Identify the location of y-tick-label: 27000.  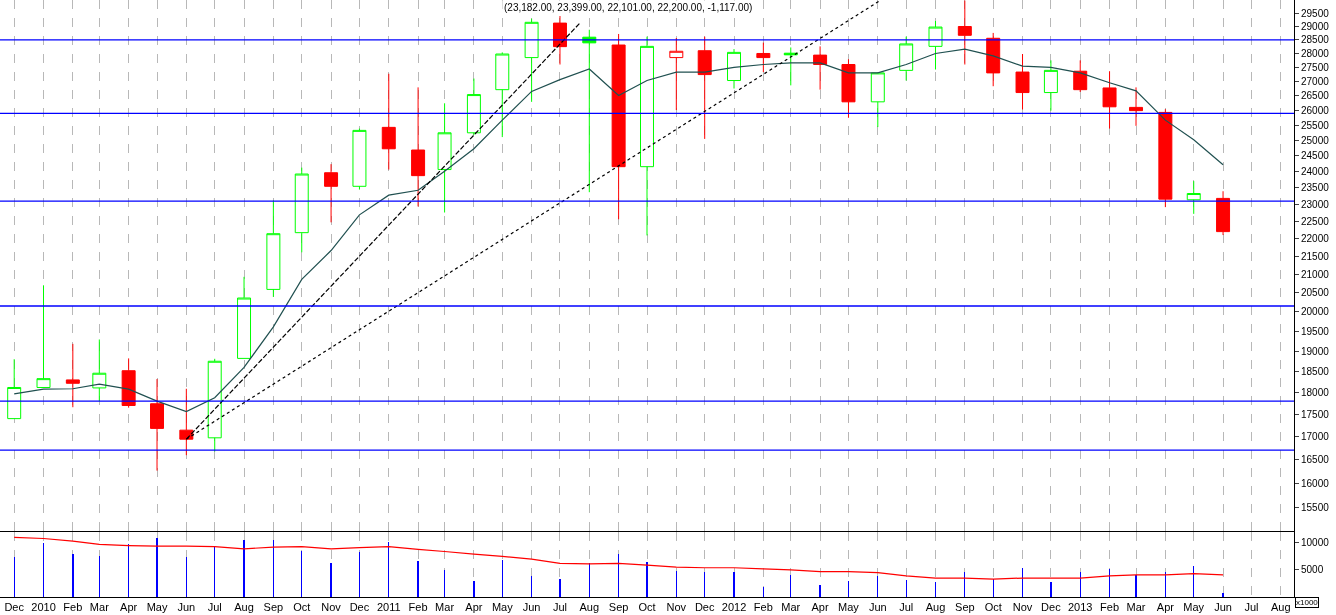
(1315, 81).